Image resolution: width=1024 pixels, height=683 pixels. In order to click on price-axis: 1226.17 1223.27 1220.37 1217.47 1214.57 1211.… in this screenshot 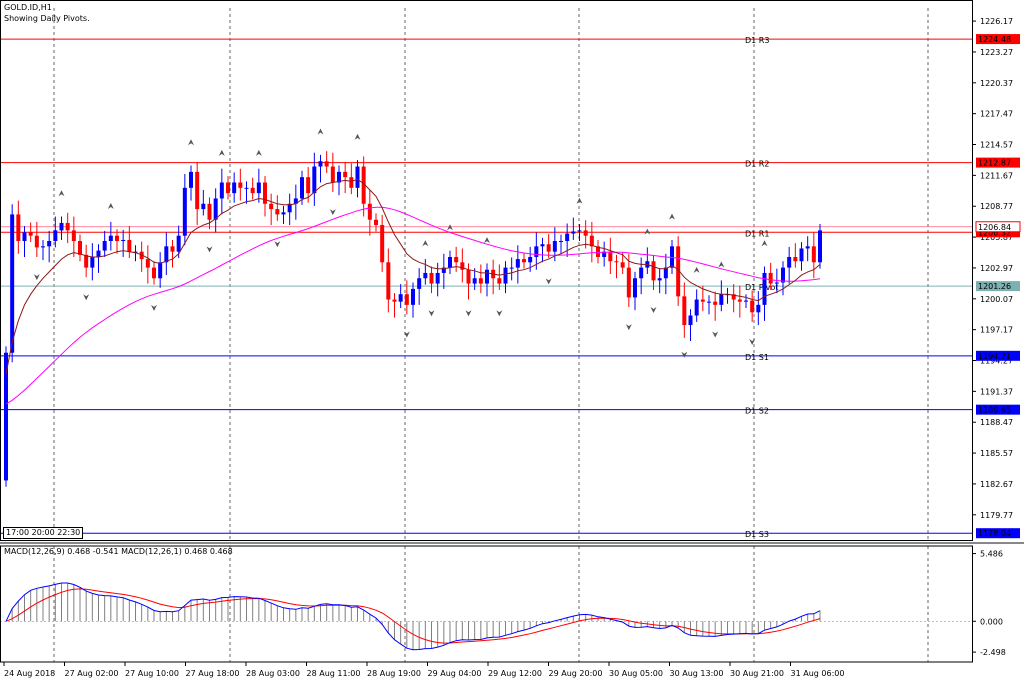, I will do `click(992, 268)`.